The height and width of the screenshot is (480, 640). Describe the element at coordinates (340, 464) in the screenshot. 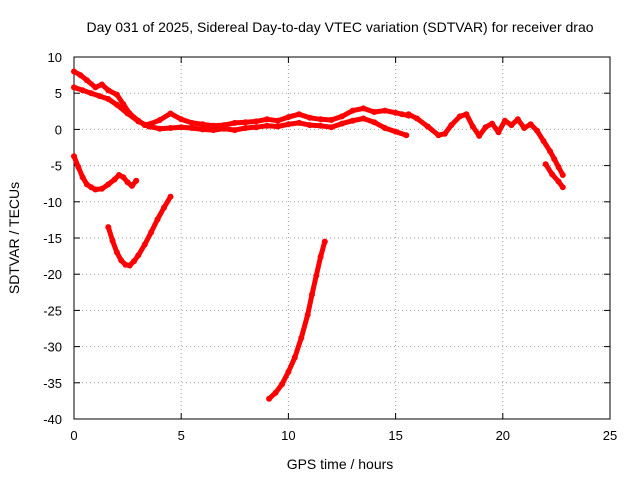

I see `x-axis-label: GPS time / hours` at that location.